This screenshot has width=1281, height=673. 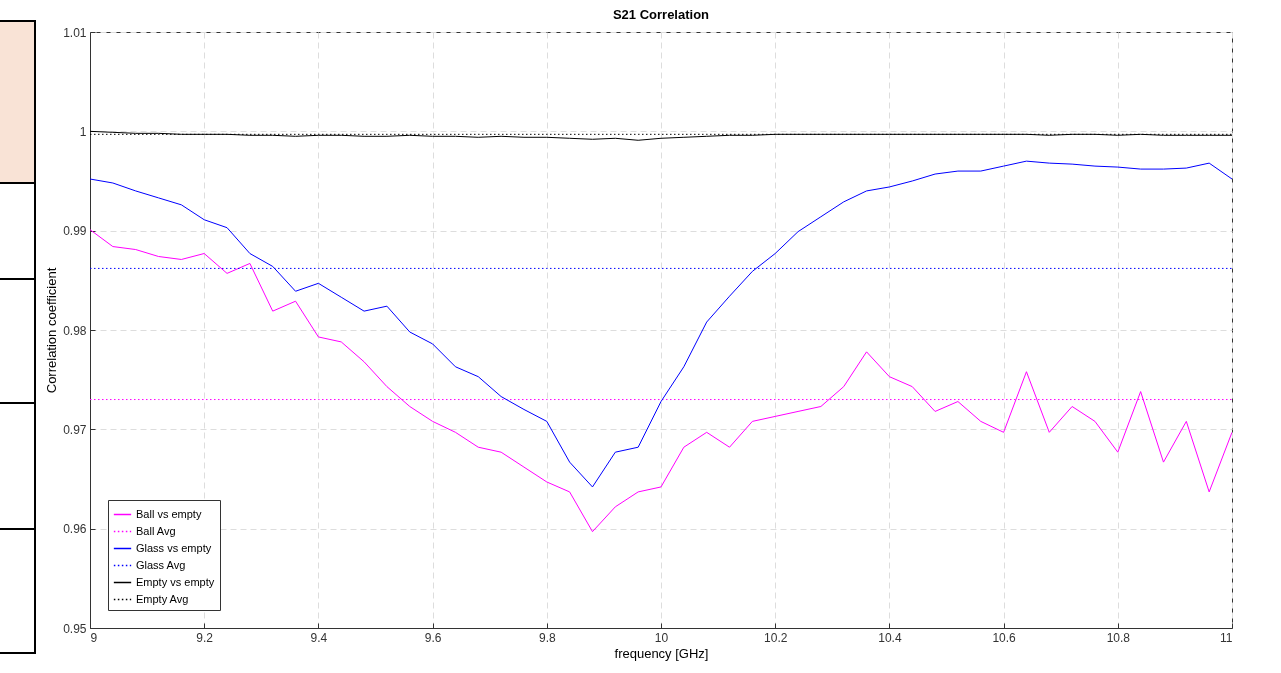 What do you see at coordinates (661, 653) in the screenshot?
I see `x-axis-title: frequency [GHz]` at bounding box center [661, 653].